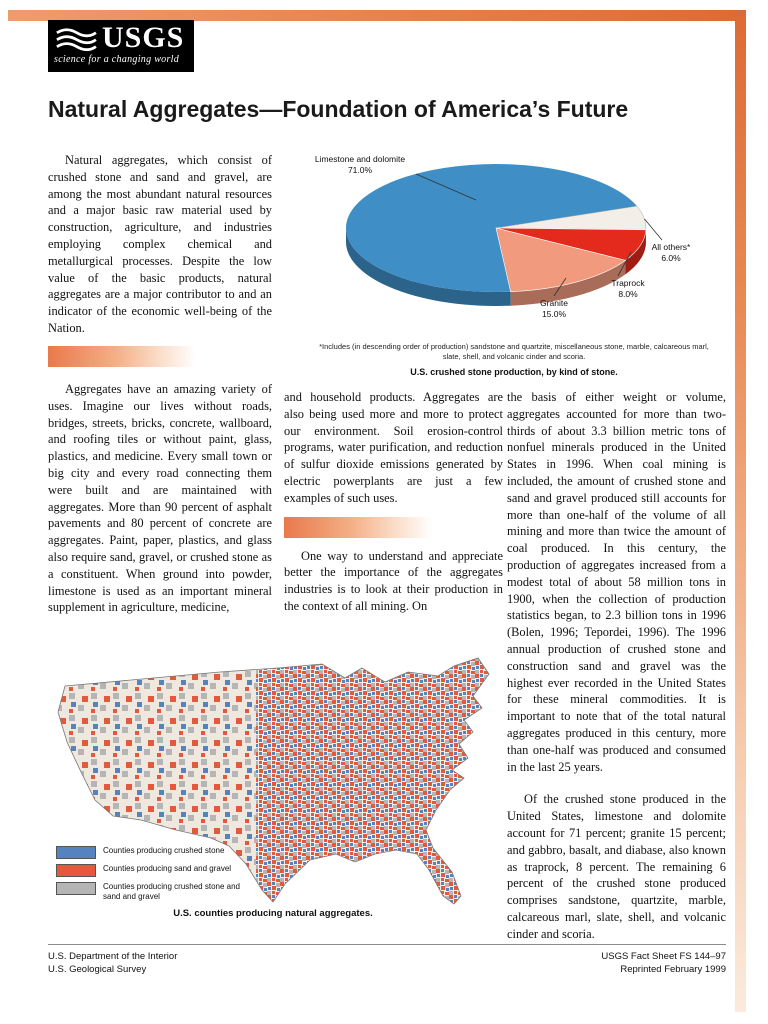 The height and width of the screenshot is (1024, 768). I want to click on pie-wall-traprock, so click(635, 252).